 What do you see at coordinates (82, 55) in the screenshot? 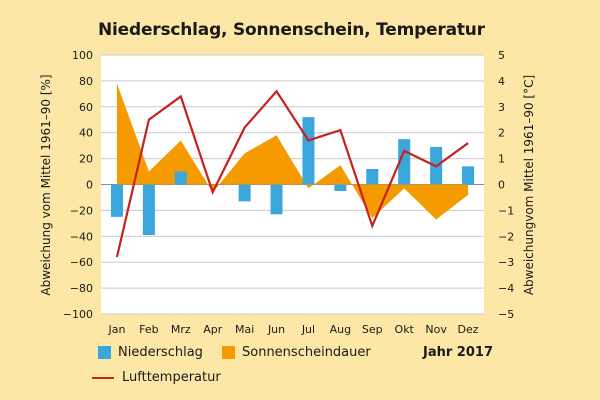
I see `y-tick-label-left: 100` at bounding box center [82, 55].